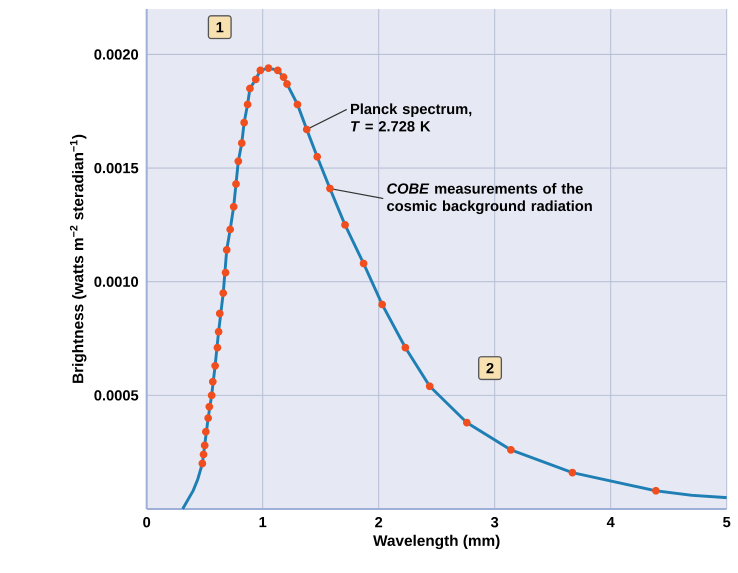  I want to click on y-tick-label: 0.0015, so click(116, 168).